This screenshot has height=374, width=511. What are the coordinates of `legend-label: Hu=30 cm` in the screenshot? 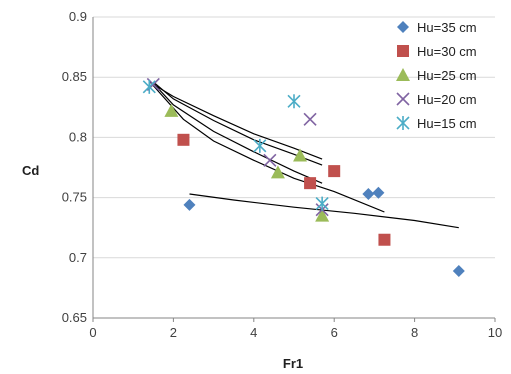 It's located at (447, 51).